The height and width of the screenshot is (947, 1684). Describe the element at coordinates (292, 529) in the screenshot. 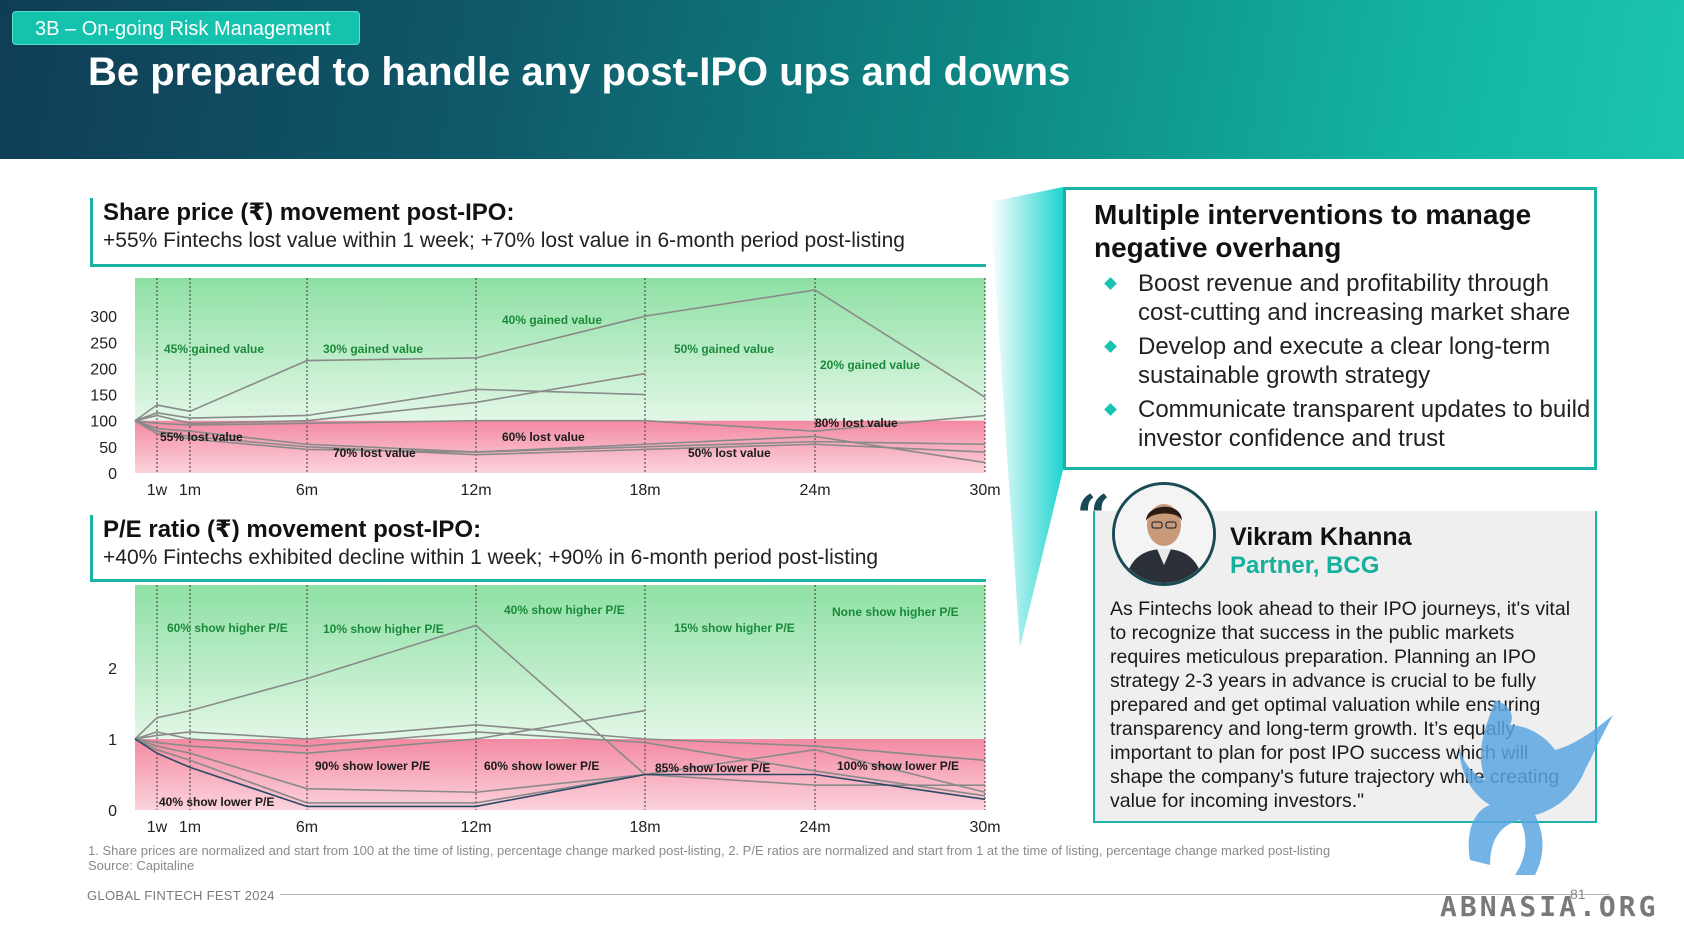

I see `chart2-title: P/E ratio (₹) movement post-IPO:` at that location.